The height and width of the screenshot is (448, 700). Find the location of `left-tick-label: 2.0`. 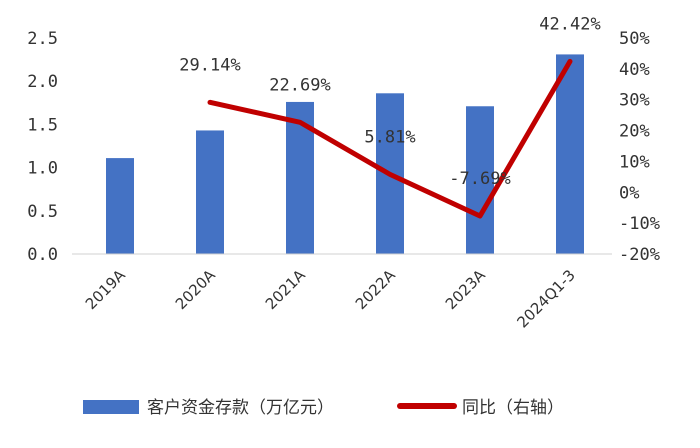

left-tick-label: 2.0 is located at coordinates (42, 82).